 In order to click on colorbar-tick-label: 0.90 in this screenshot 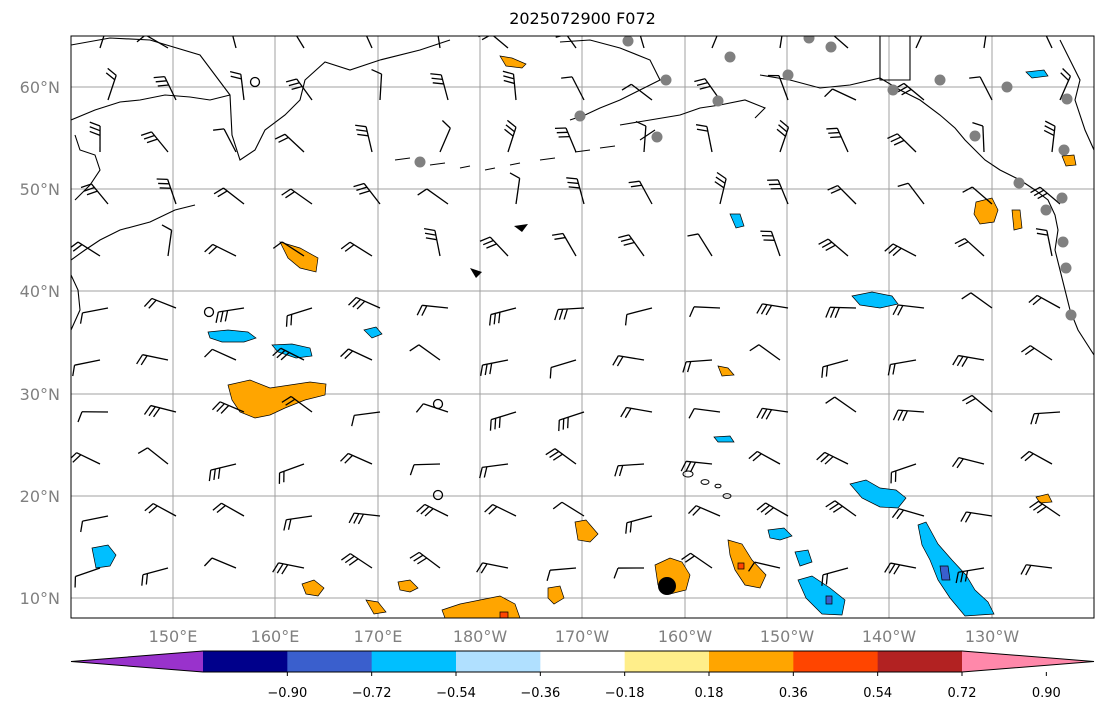, I will do `click(1046, 693)`.